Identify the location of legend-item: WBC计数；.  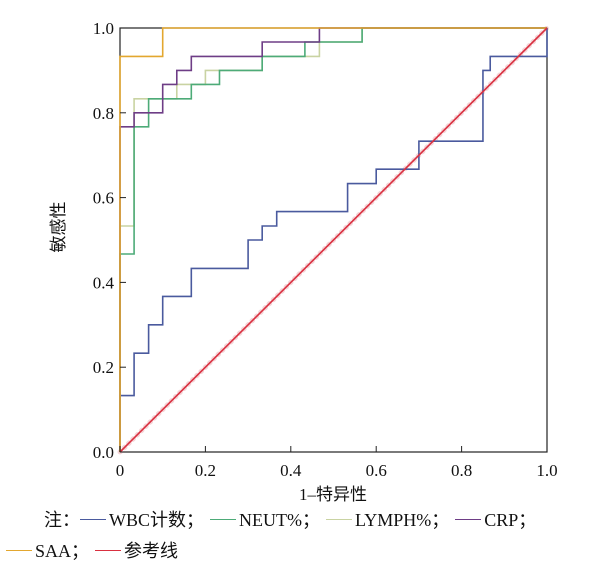
(145, 520).